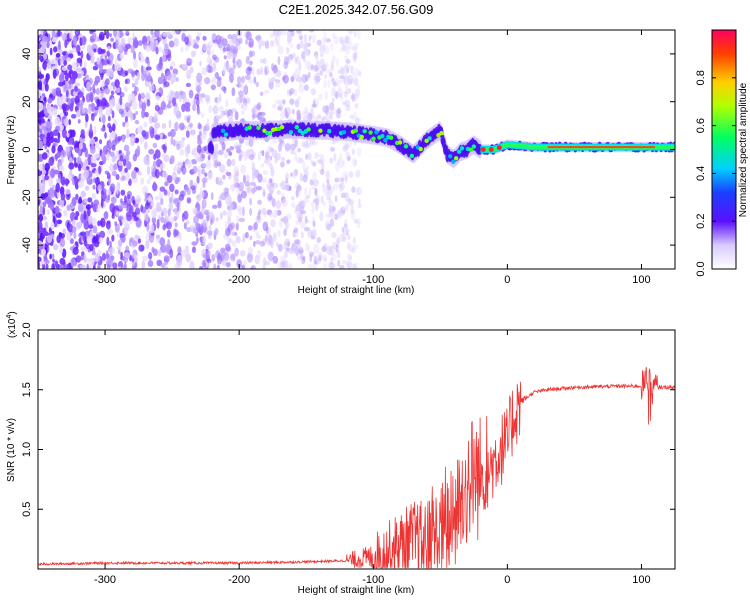  Describe the element at coordinates (701, 77) in the screenshot. I see `colorbar-tick-label: 0.8` at that location.